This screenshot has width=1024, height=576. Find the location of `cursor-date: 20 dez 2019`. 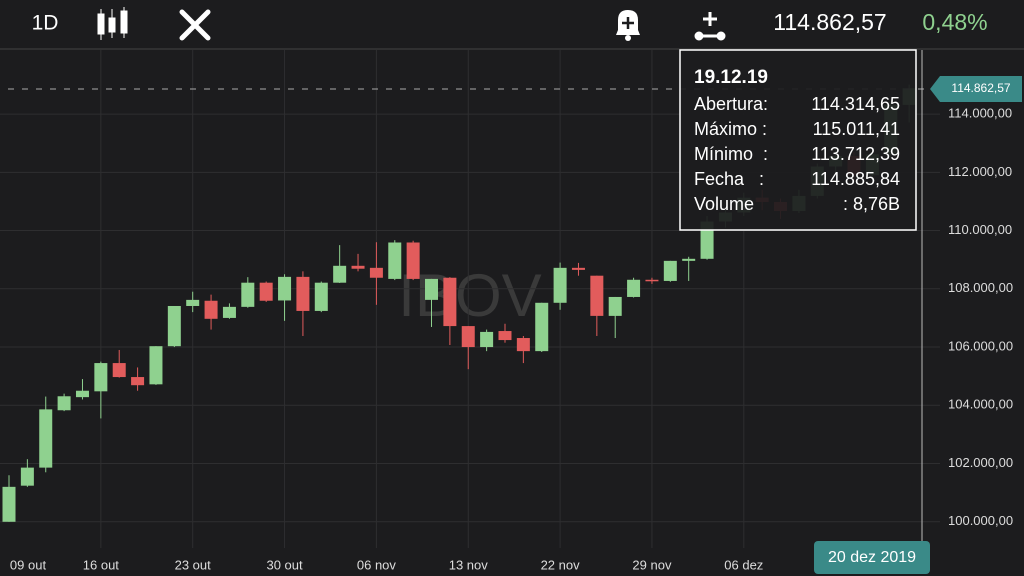

cursor-date: 20 dez 2019 is located at coordinates (872, 557).